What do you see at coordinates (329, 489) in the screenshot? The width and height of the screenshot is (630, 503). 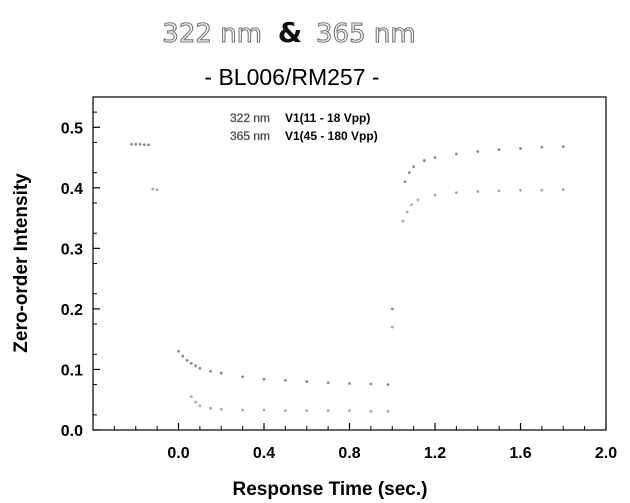 I see `x-axis-label: Response Time (sec.)` at bounding box center [329, 489].